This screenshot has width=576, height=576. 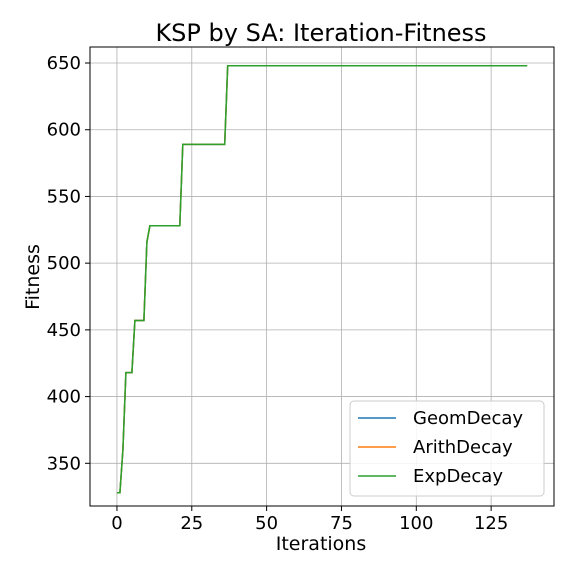 What do you see at coordinates (266, 523) in the screenshot?
I see `x-tick-label: 50` at bounding box center [266, 523].